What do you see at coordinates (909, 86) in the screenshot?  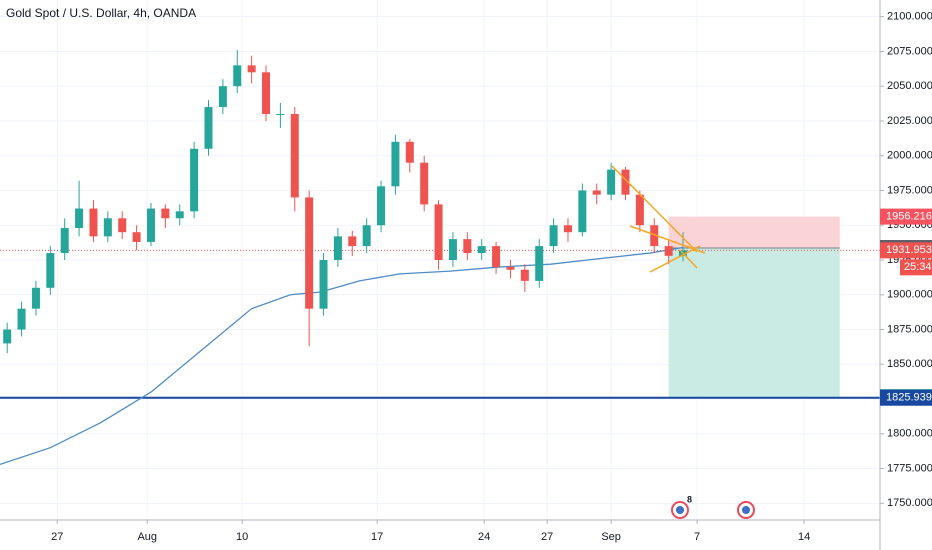 I see `y-tick-label: 2050.000` at bounding box center [909, 86].